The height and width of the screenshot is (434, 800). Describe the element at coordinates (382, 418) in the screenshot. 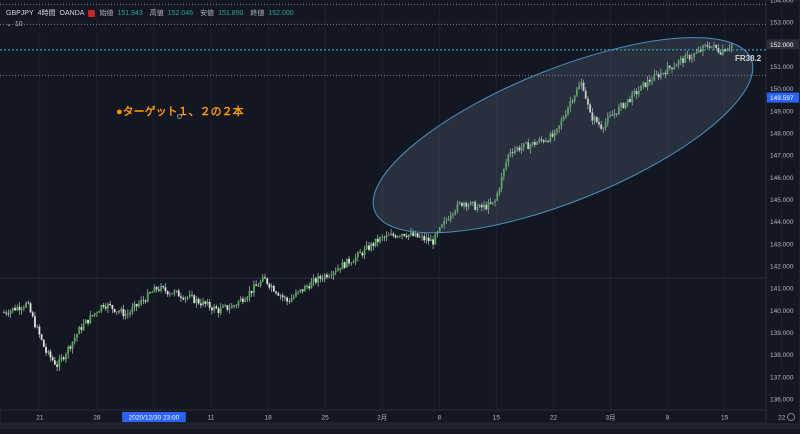

I see `x-tick-label: 2月` at that location.